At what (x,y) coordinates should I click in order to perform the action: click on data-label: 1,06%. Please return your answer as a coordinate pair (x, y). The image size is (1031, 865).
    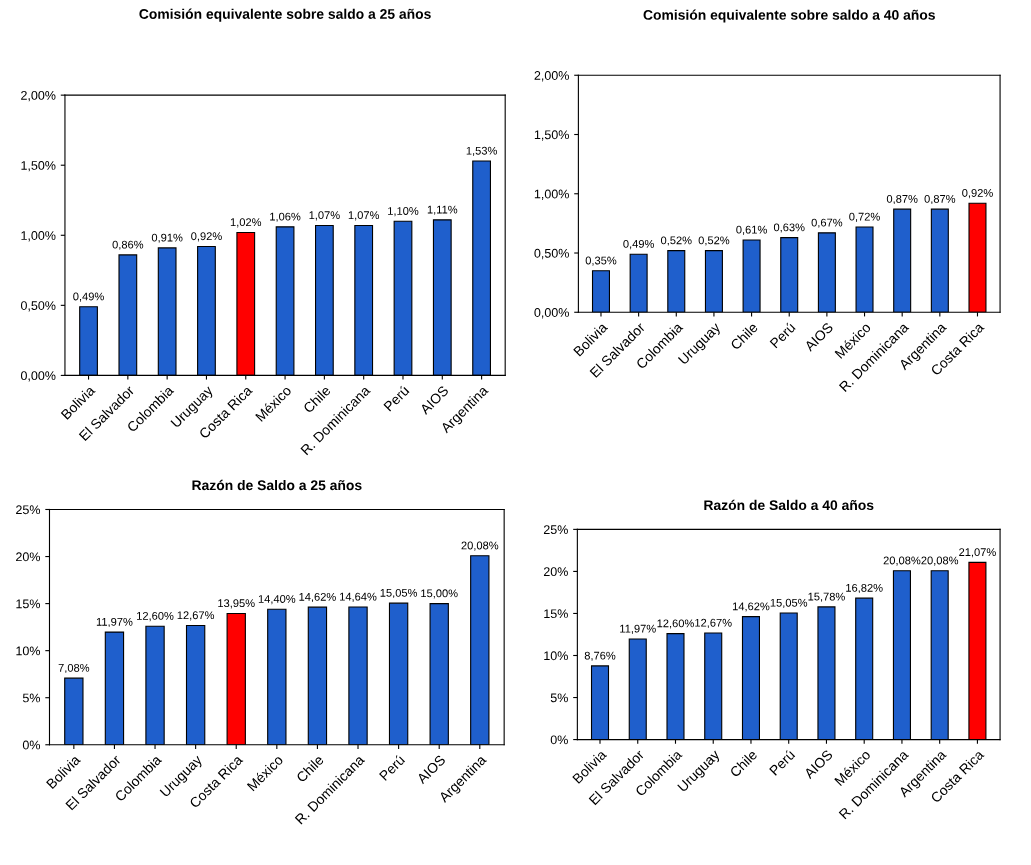
    Looking at the image, I should click on (285, 217).